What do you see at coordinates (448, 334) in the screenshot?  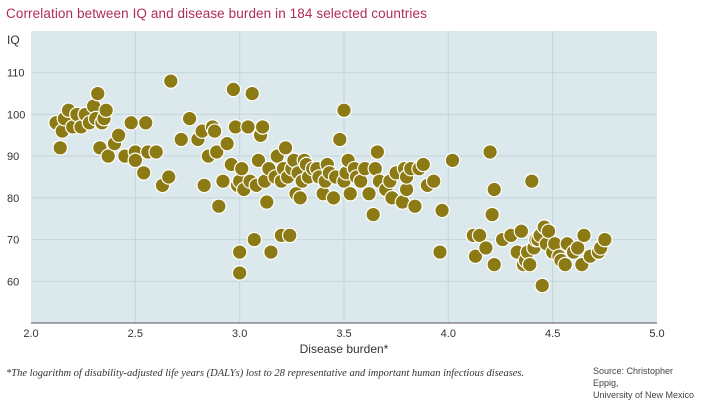 I see `x-tick-label: 4.0` at bounding box center [448, 334].